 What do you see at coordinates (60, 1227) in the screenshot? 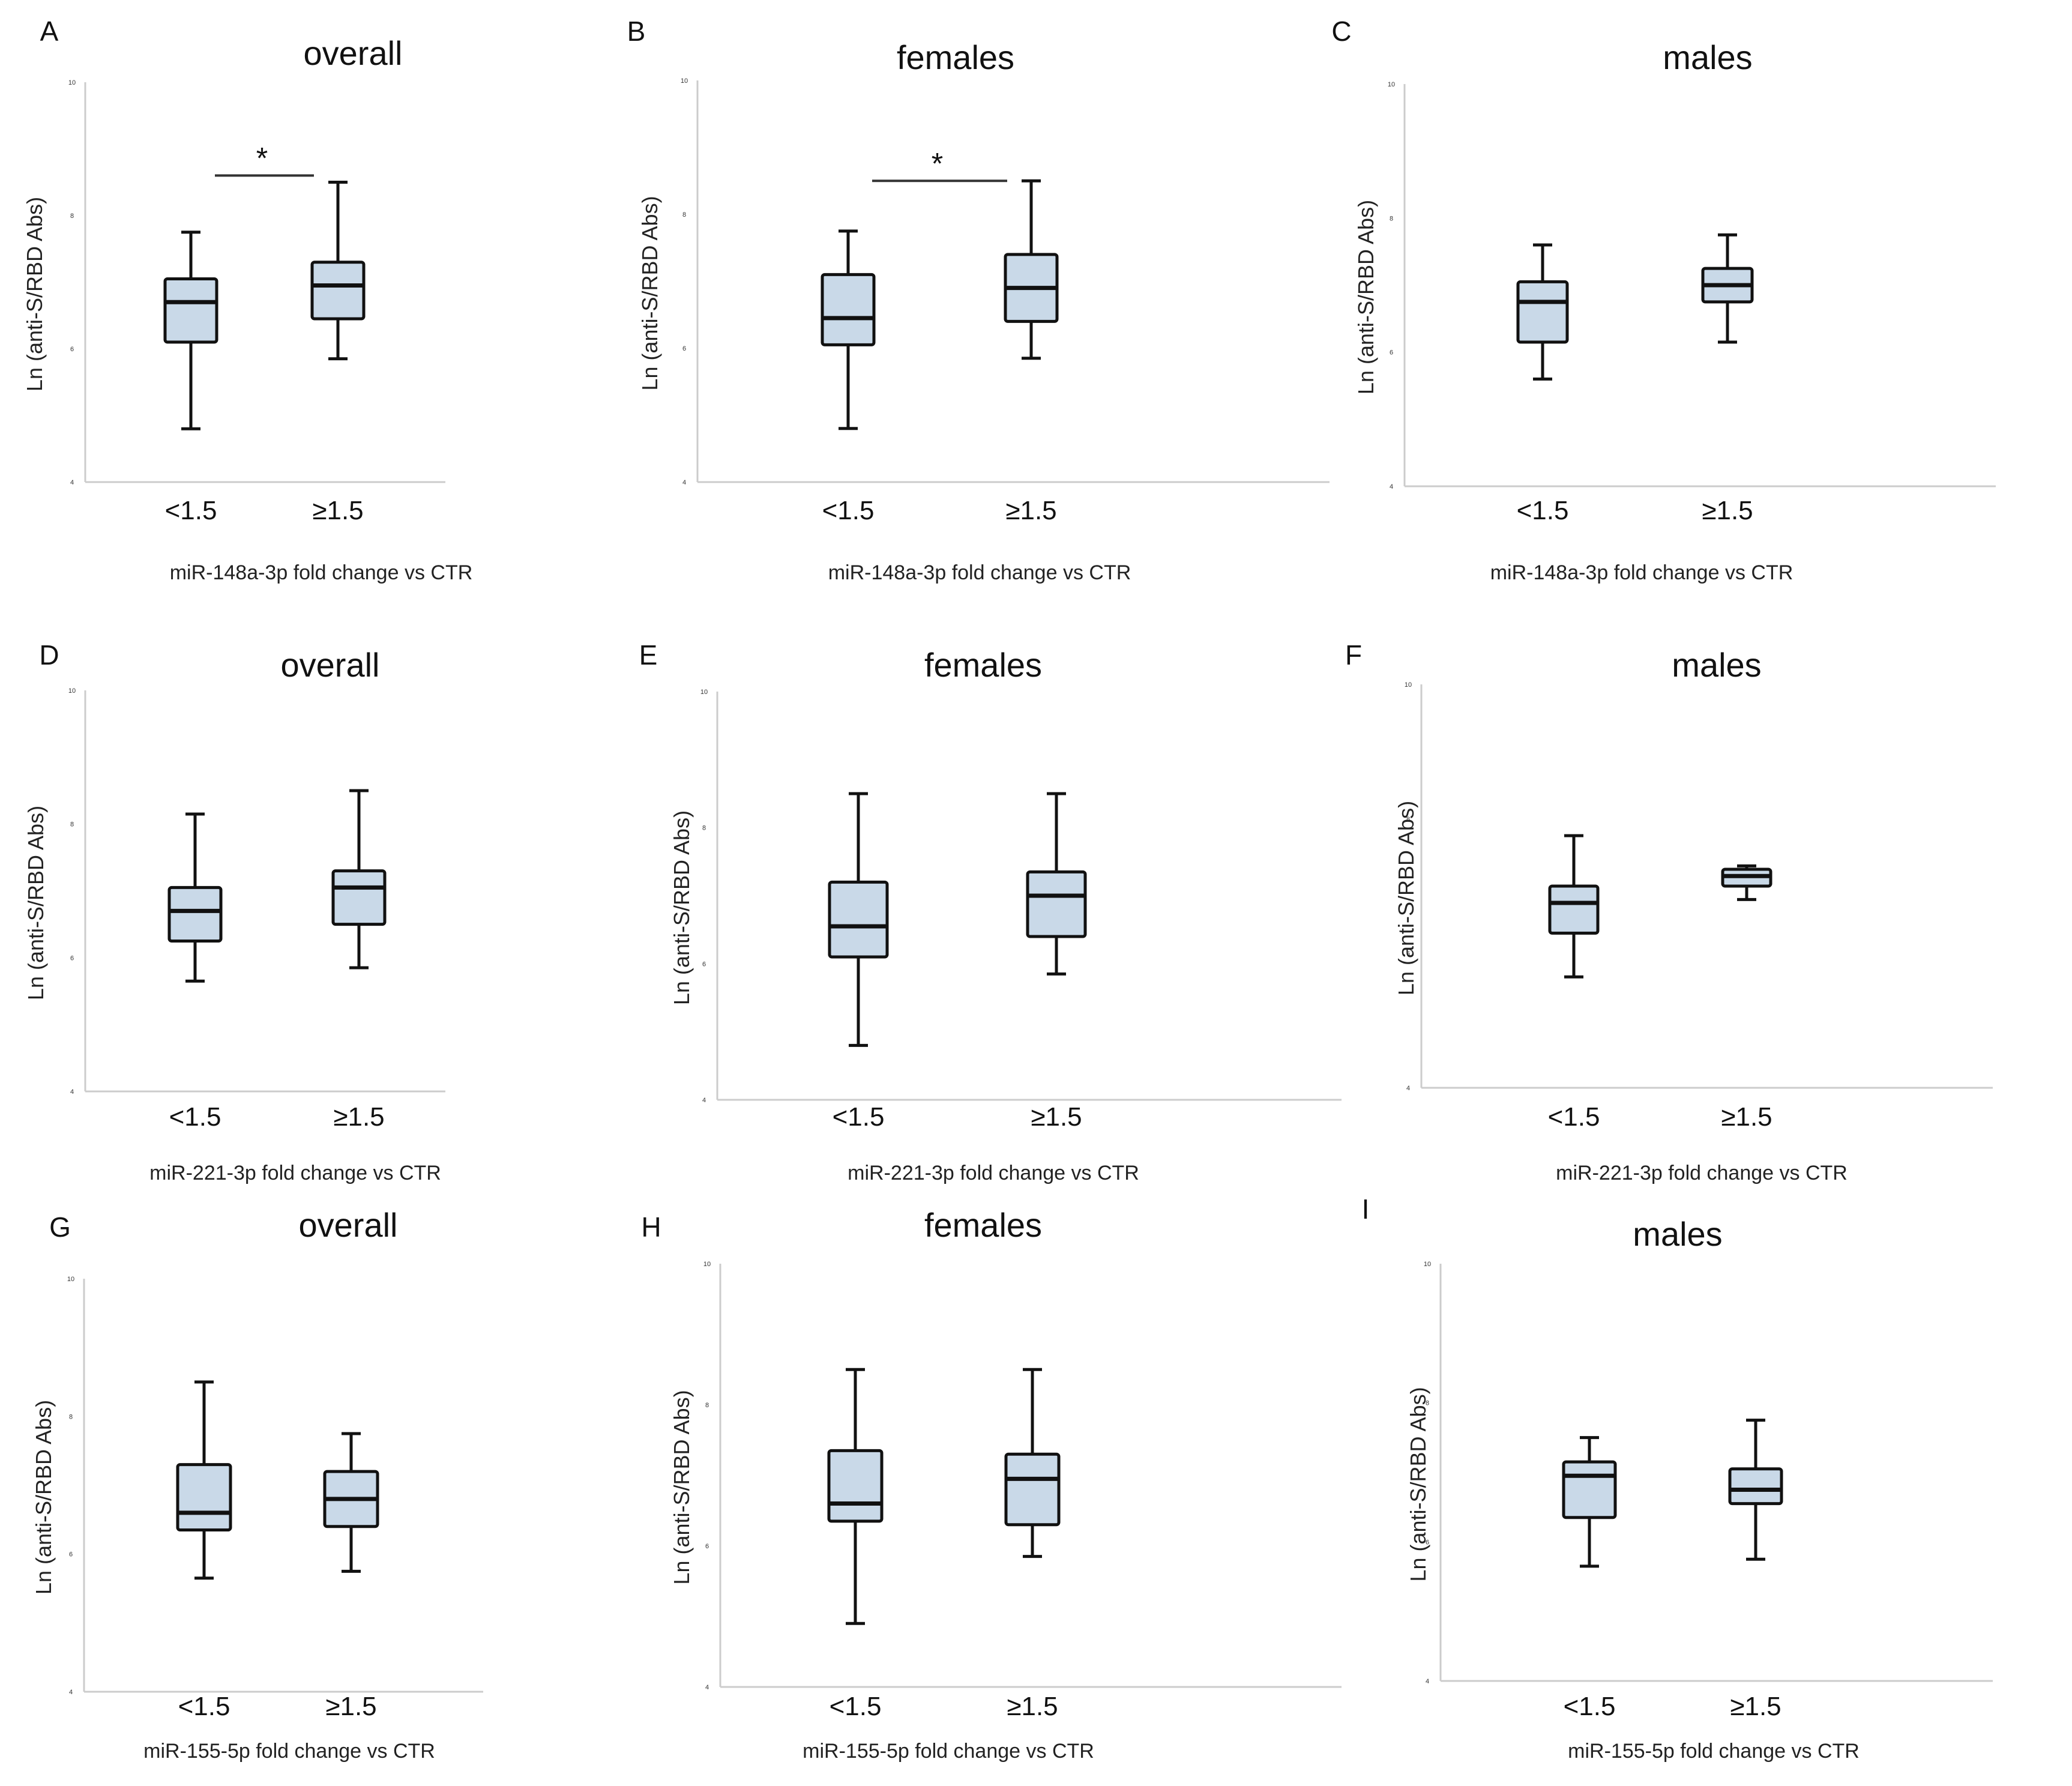
I see `panel-letter: G` at bounding box center [60, 1227].